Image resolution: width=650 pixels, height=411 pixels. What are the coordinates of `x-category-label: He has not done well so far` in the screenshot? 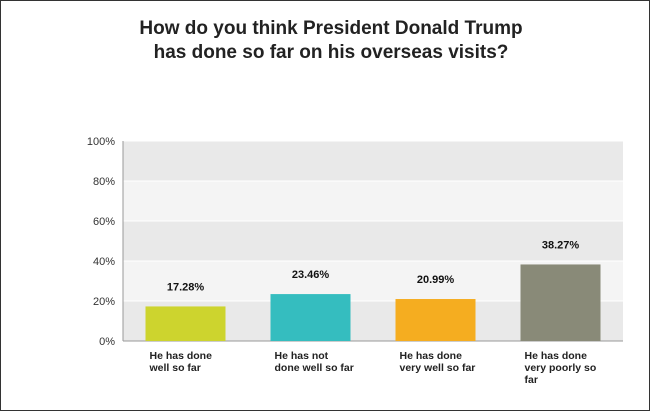 It's located at (314, 362).